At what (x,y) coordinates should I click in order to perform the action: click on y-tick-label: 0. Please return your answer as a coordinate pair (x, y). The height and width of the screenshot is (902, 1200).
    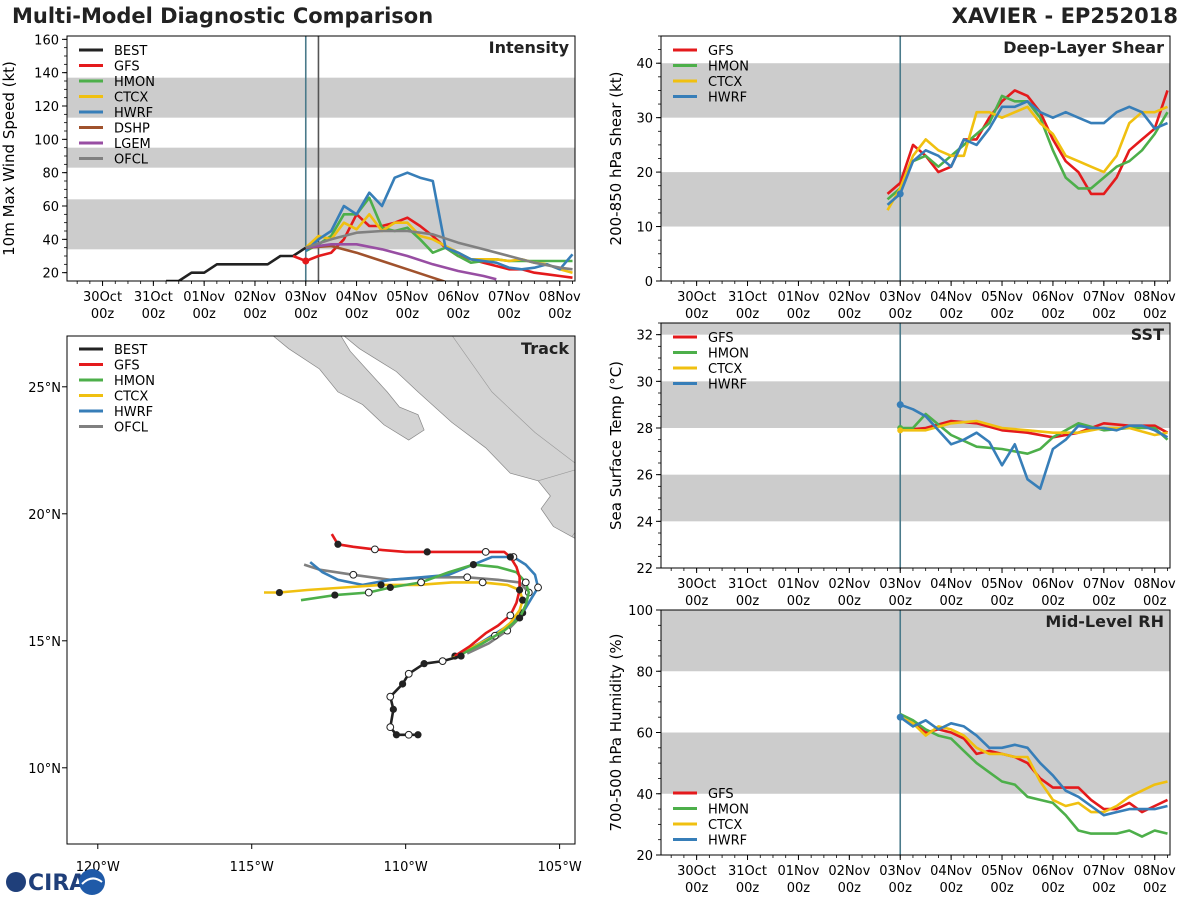
    Looking at the image, I should click on (649, 282).